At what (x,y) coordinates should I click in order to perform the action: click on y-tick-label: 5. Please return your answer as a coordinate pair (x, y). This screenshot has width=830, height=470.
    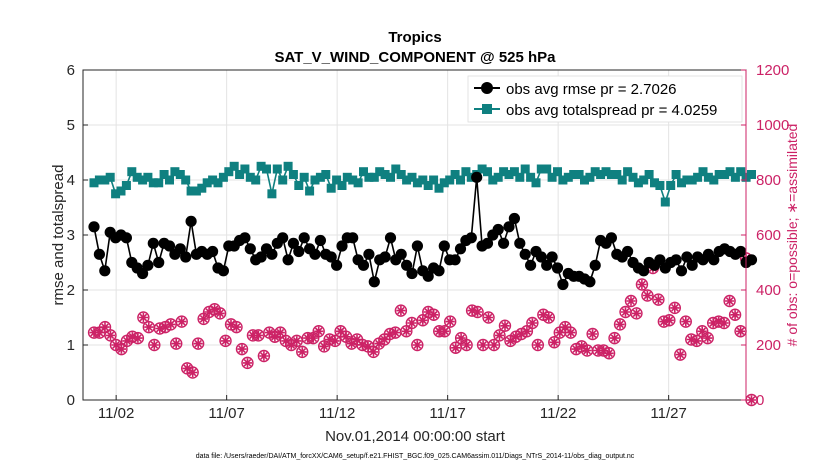
    Looking at the image, I should click on (71, 125).